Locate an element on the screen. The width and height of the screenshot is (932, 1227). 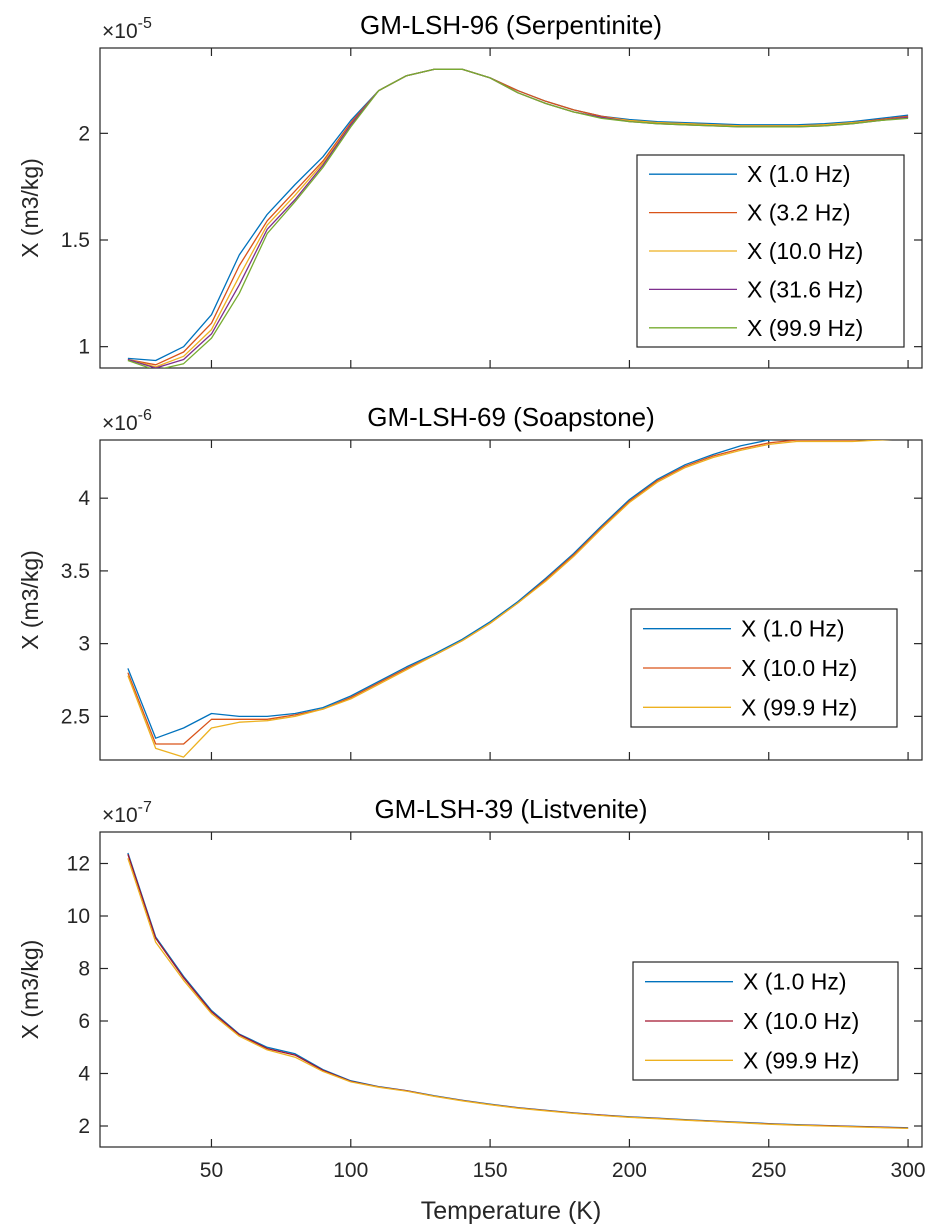
y-tick-label: 1.5 is located at coordinates (75, 240).